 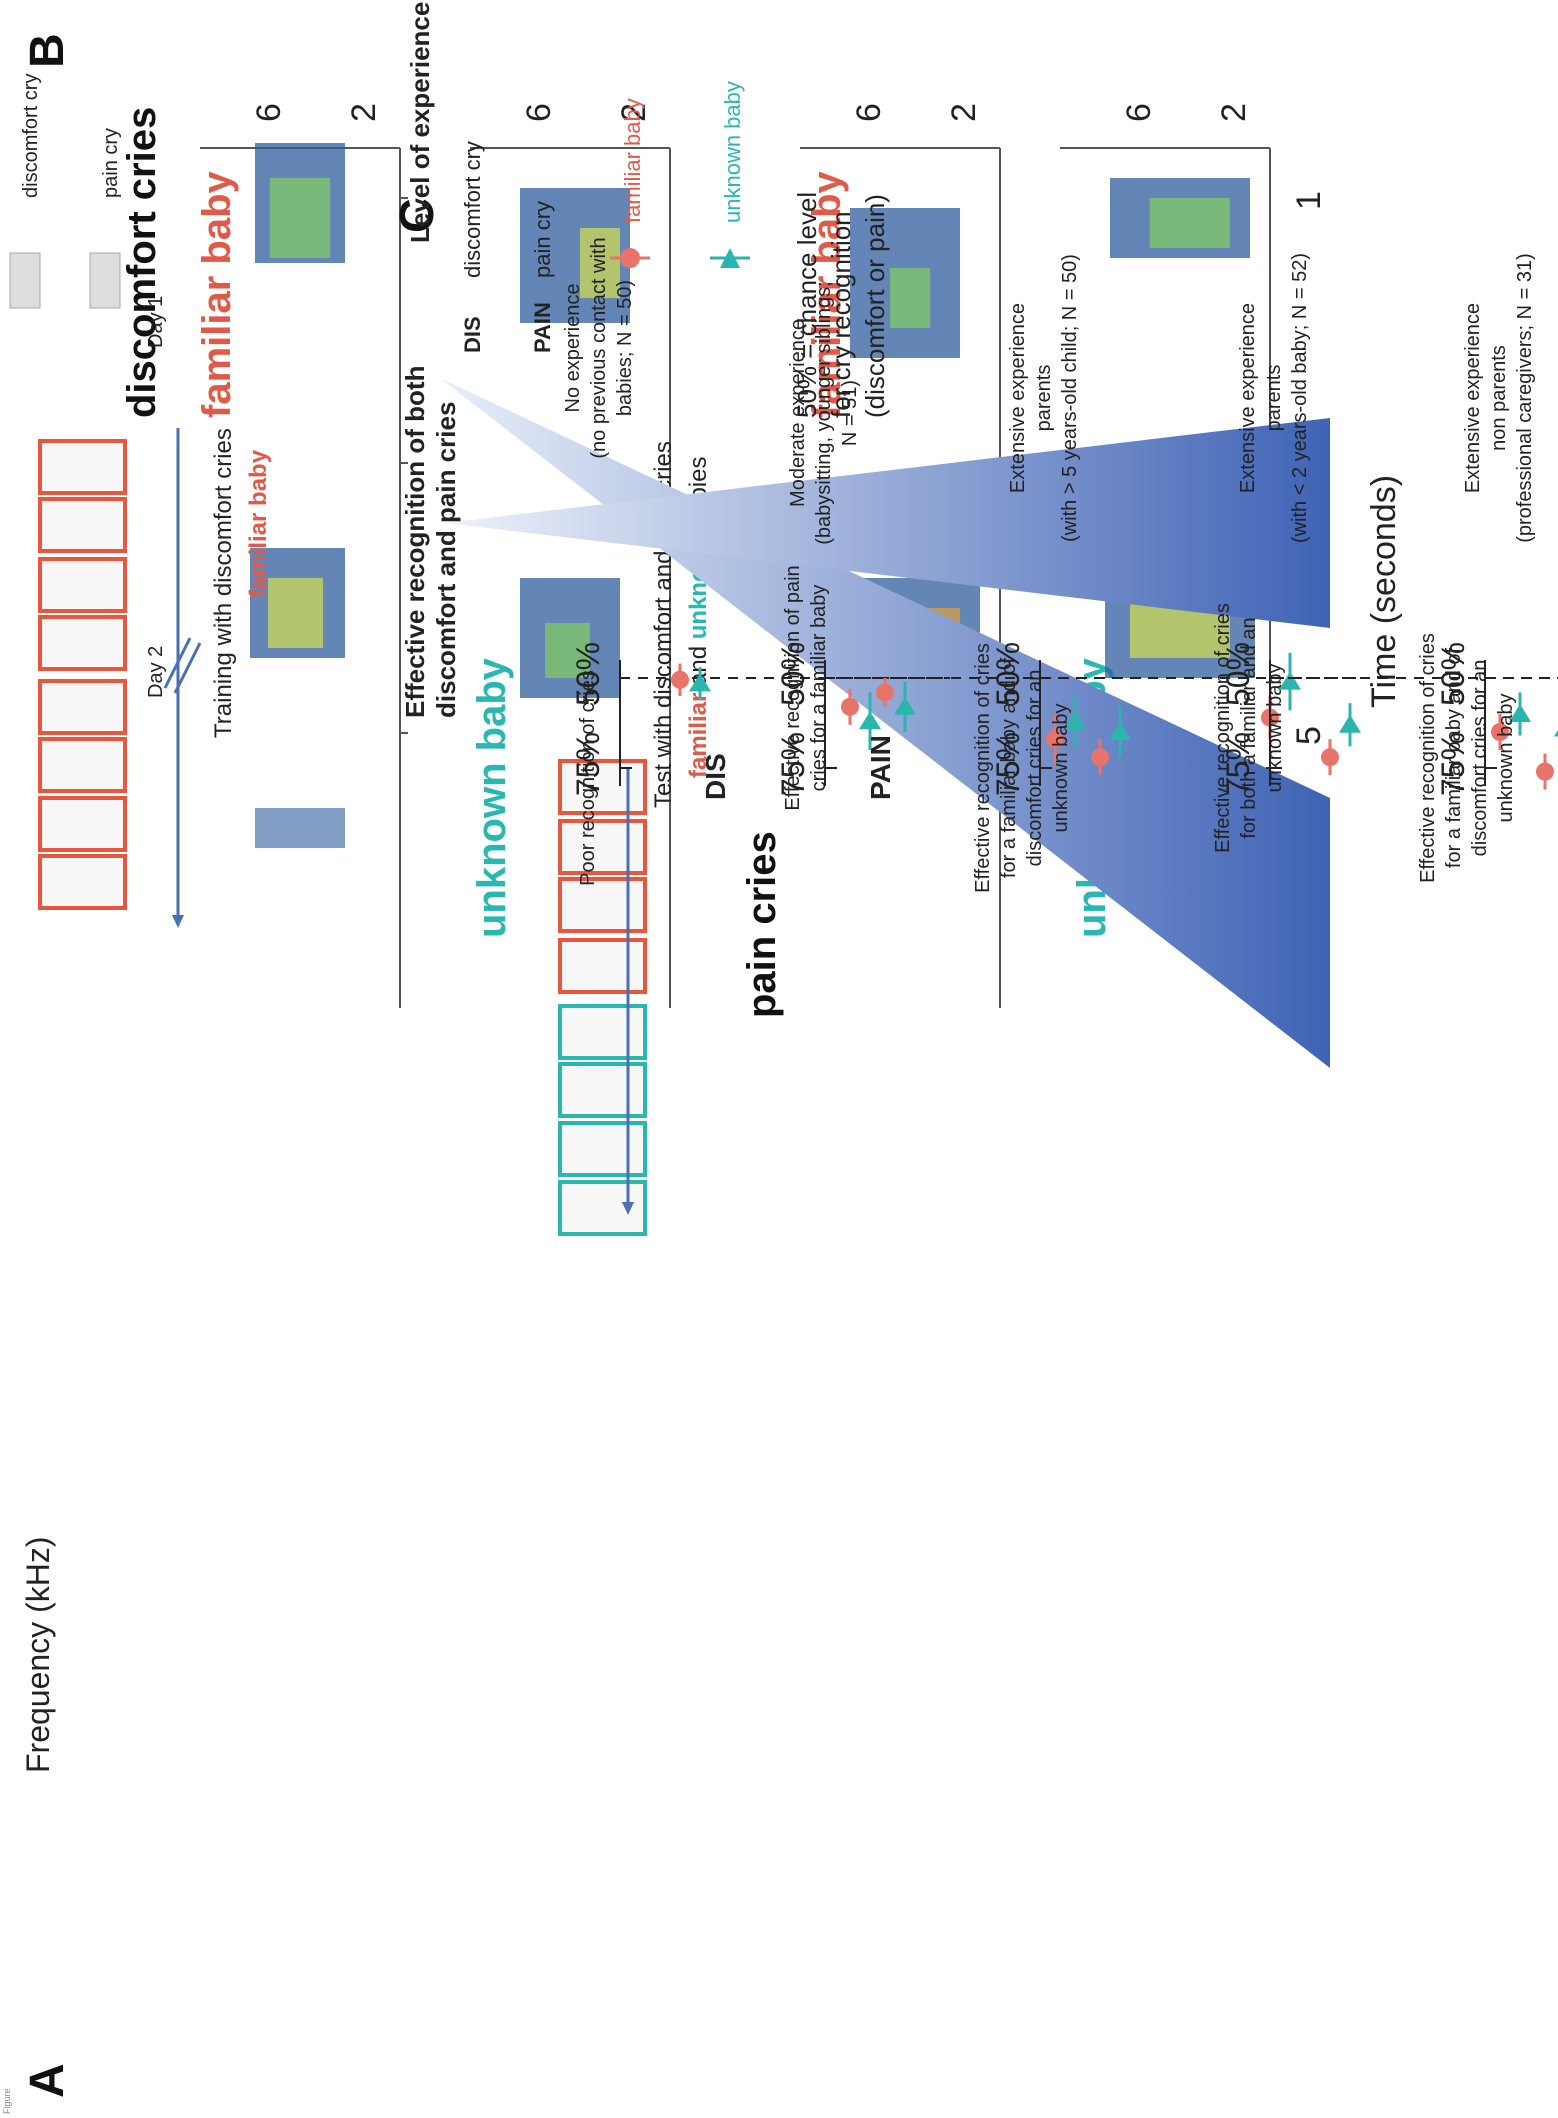 I want to click on training-cry-boxes, so click(x=82, y=674).